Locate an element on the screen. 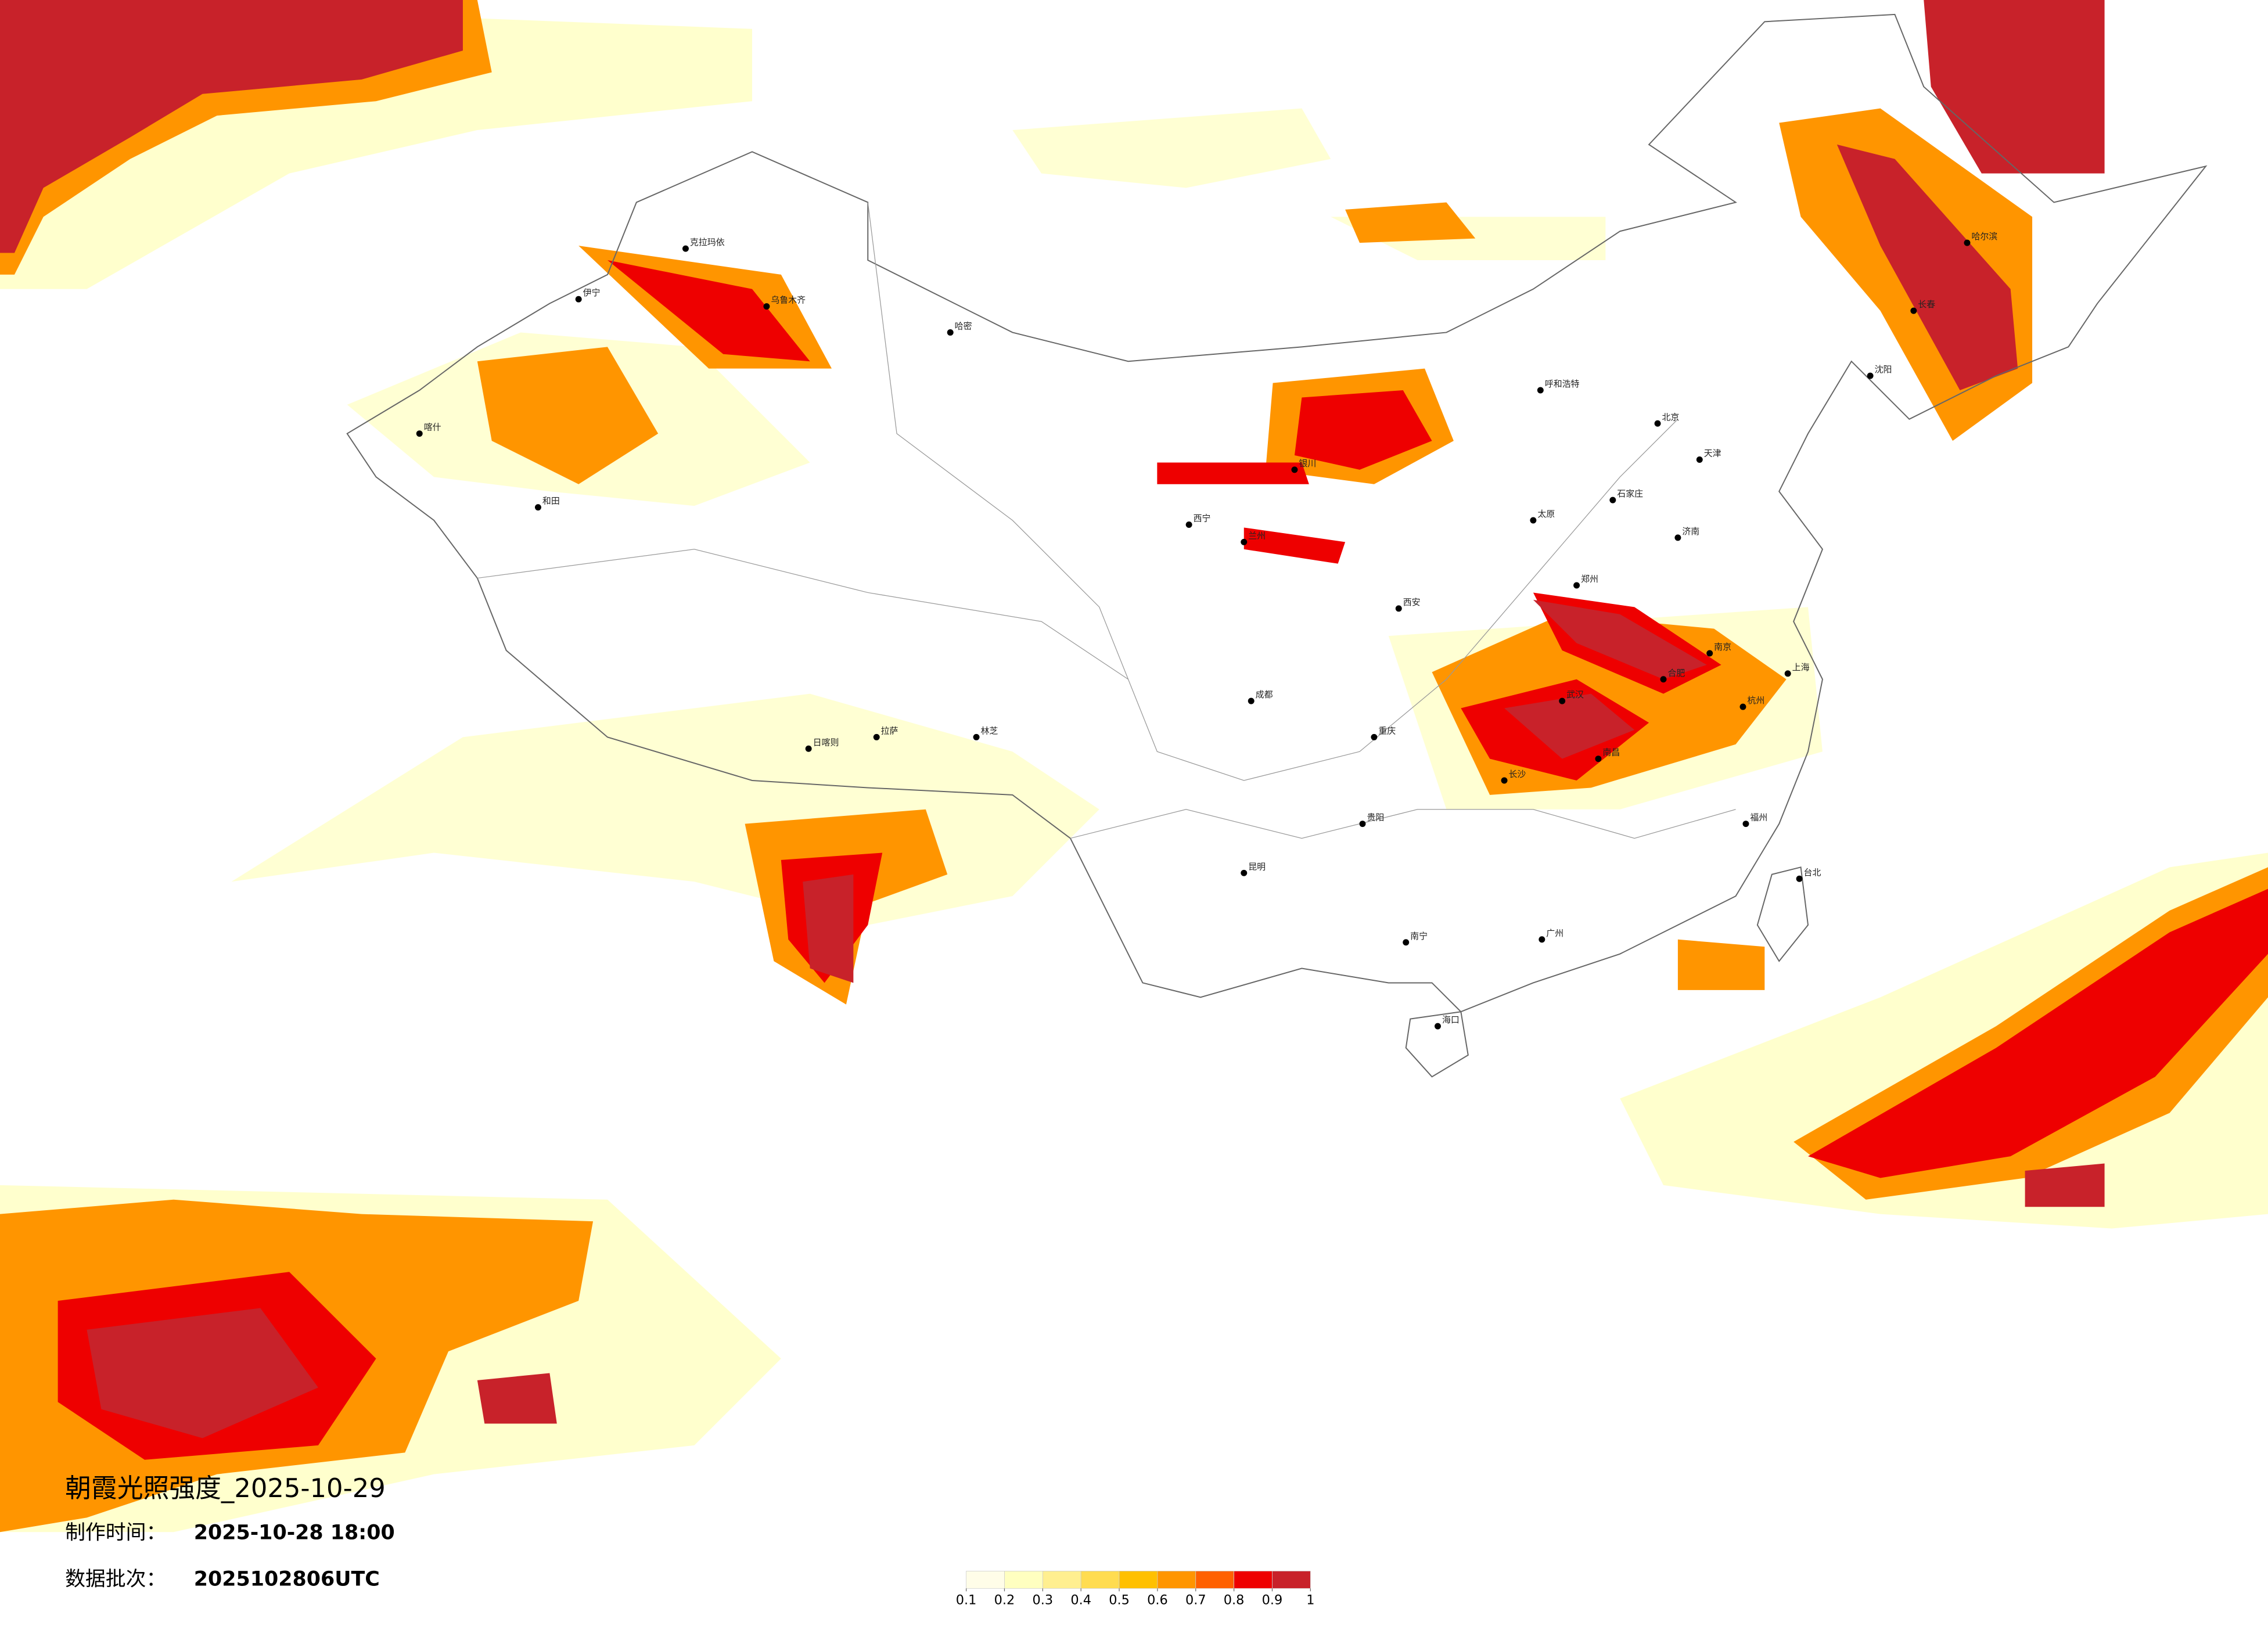 The image size is (2268, 1626). city-label: 西安 is located at coordinates (1412, 602).